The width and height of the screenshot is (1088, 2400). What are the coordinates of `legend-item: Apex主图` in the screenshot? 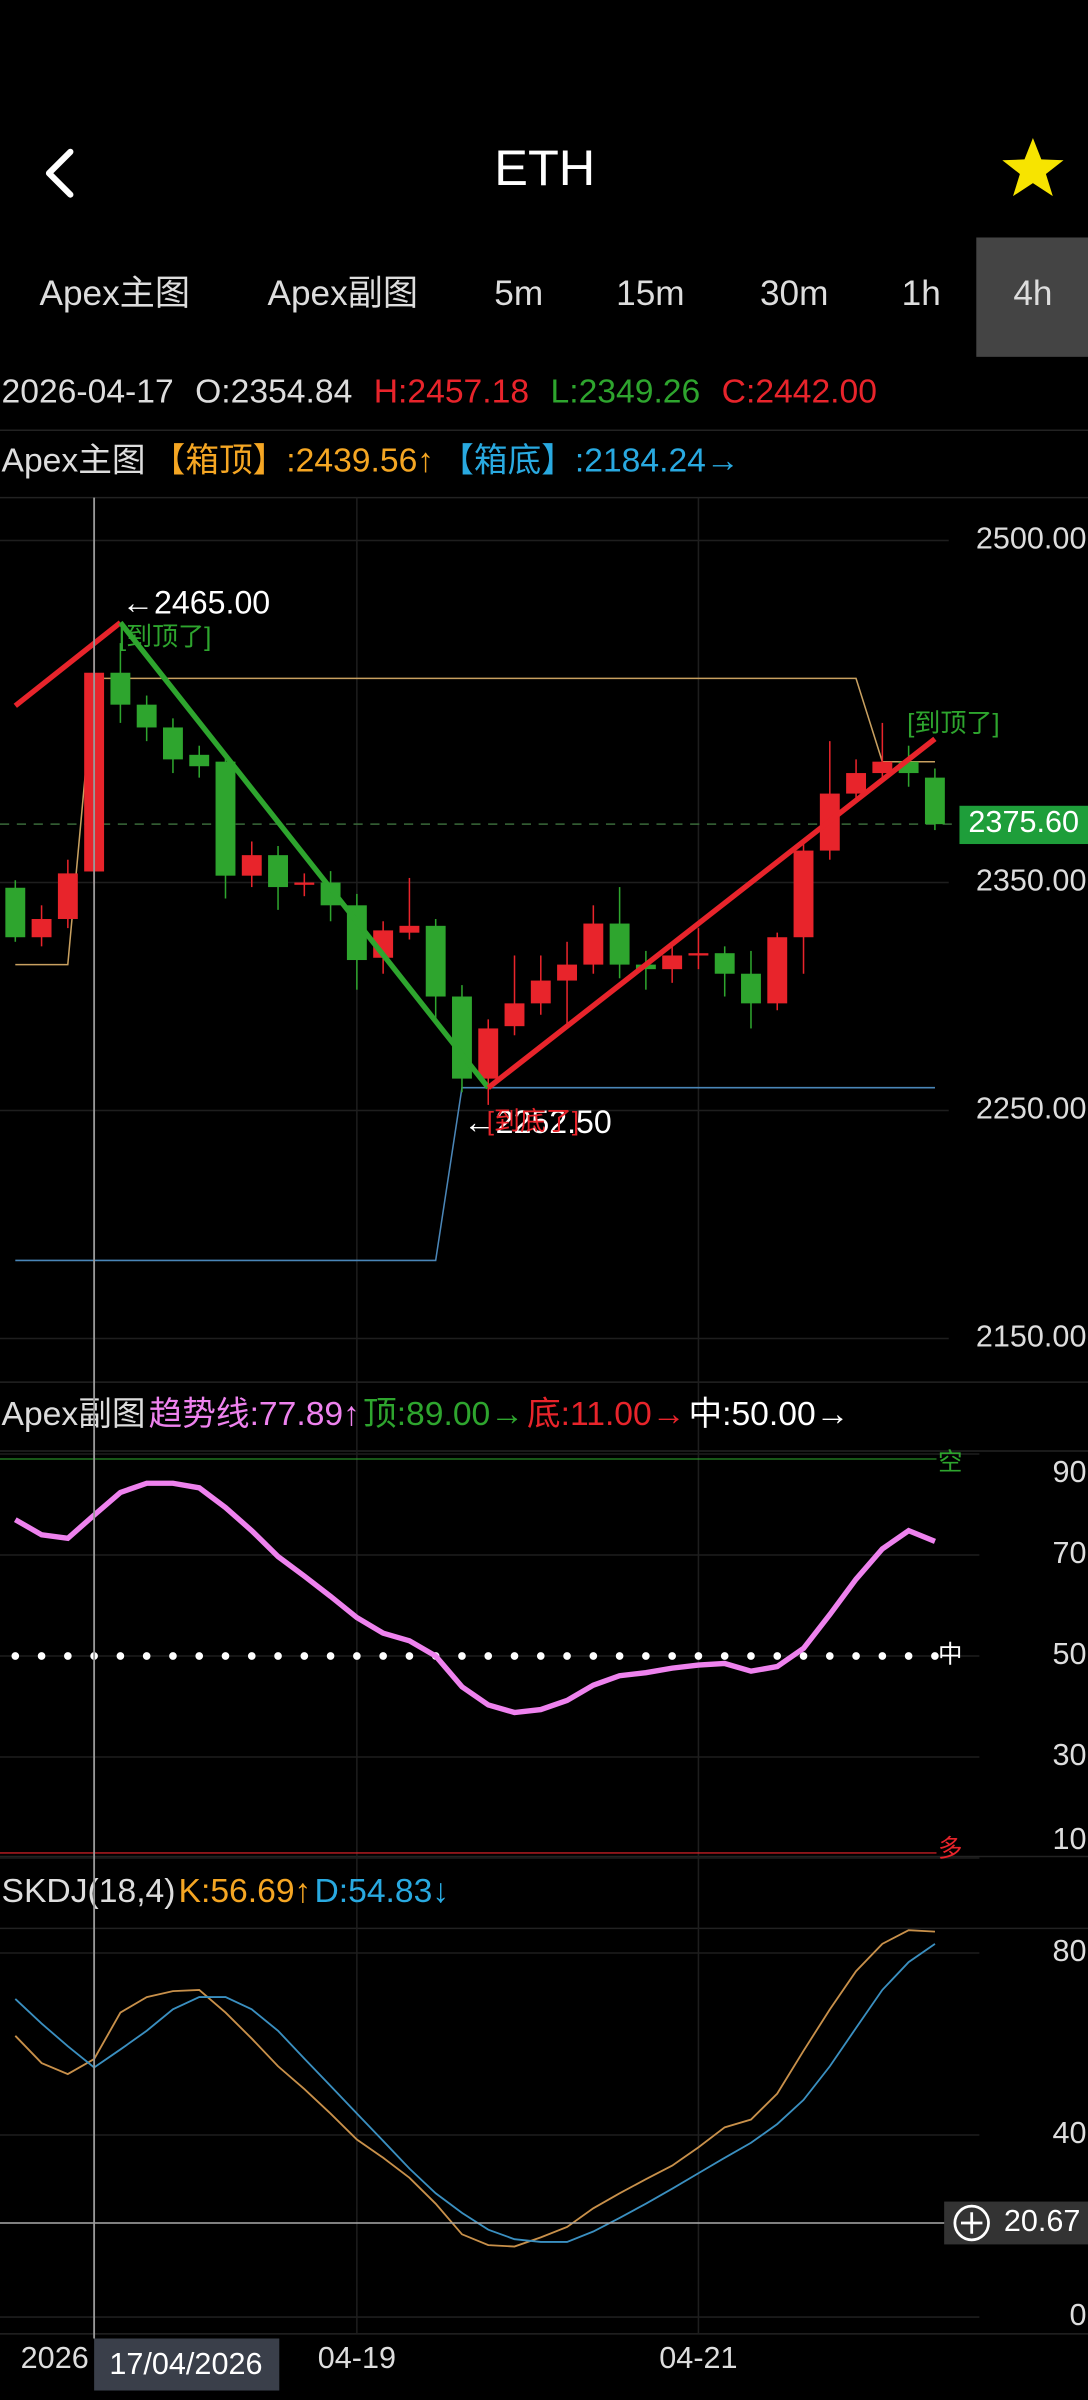 It's located at (74, 460).